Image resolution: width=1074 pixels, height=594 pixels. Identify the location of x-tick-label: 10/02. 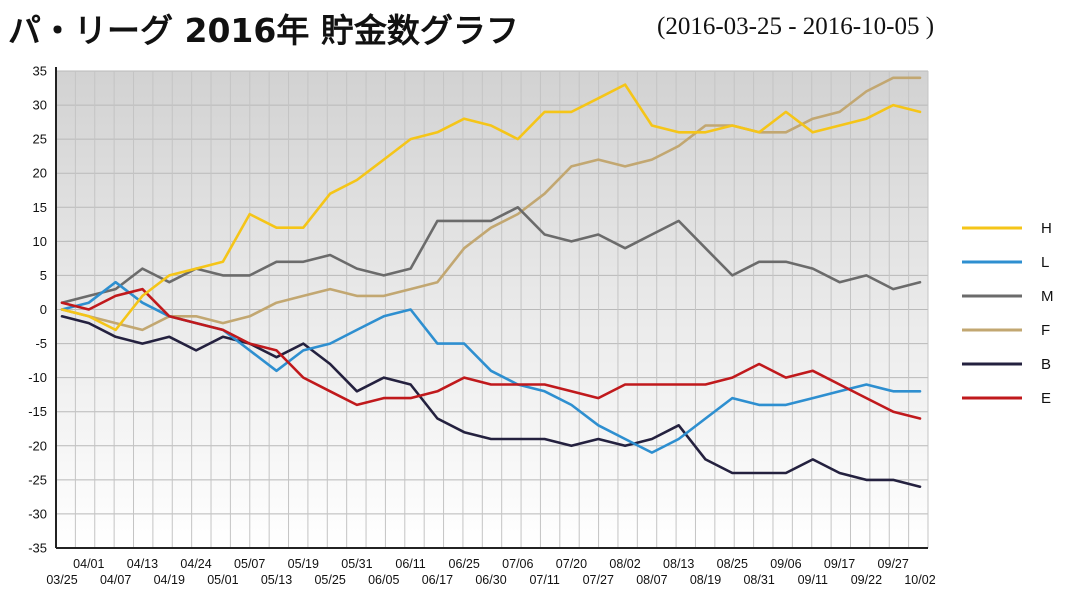
(919, 580).